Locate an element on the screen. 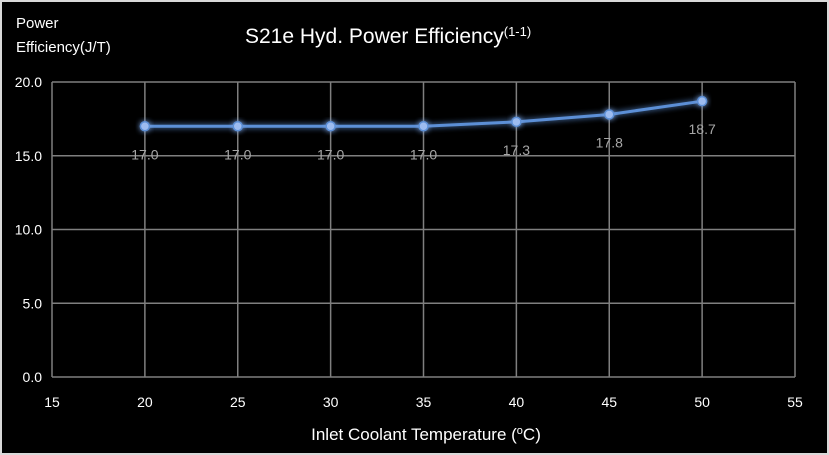 This screenshot has height=455, width=829. x-tick-label: 15 is located at coordinates (52, 402).